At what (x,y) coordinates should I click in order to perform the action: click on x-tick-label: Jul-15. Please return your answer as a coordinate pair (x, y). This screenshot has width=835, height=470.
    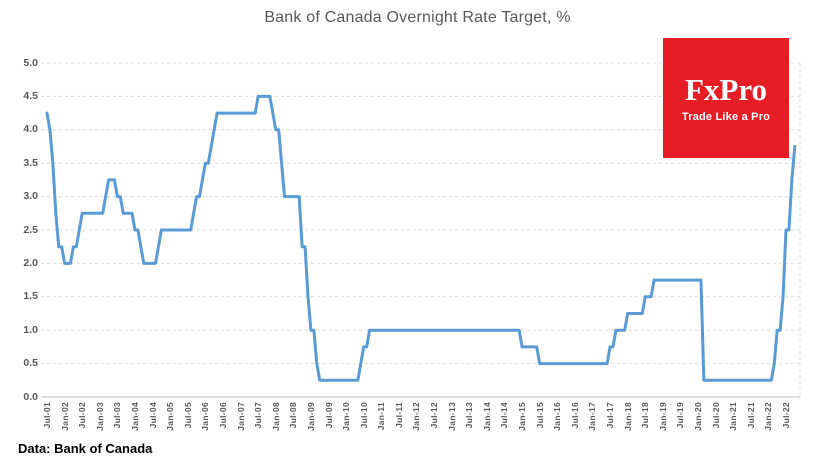
    Looking at the image, I should click on (539, 415).